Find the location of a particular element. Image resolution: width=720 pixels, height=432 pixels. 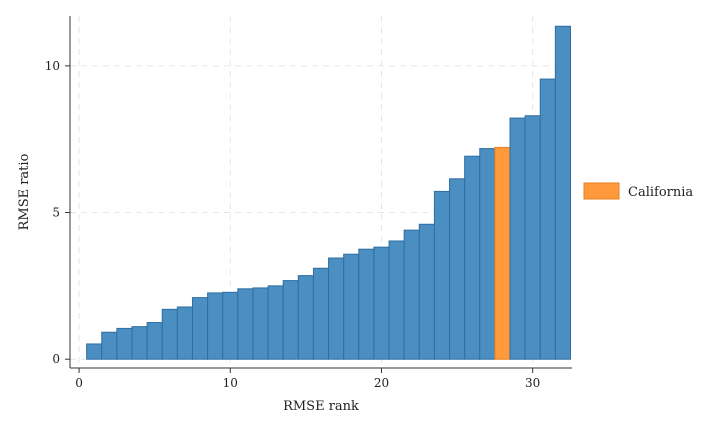

y-tick-label-5: 5 is located at coordinates (56, 213).